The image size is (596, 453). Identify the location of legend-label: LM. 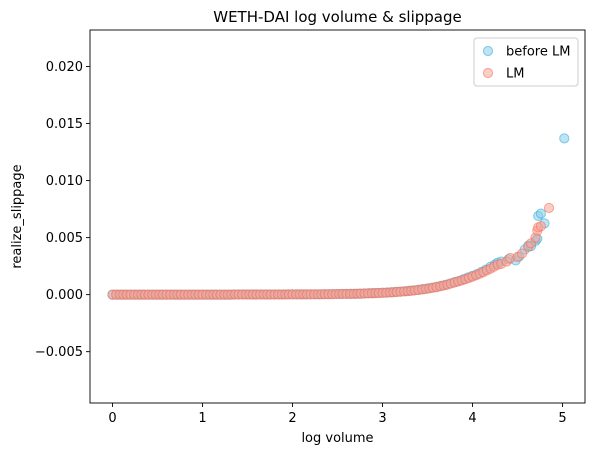
(515, 74).